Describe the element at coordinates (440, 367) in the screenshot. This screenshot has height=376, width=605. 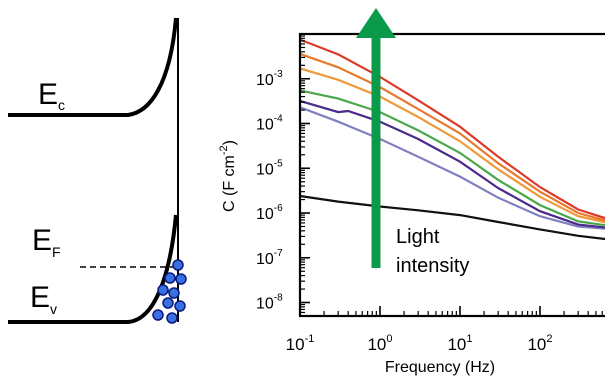
I see `x-axis-label: Frequency (Hz)` at that location.